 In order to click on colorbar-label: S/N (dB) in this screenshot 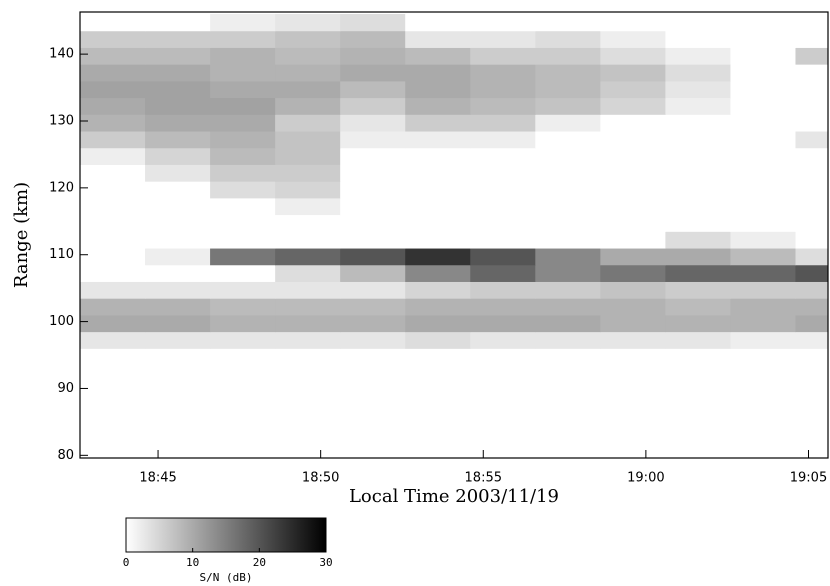, I will do `click(226, 577)`.